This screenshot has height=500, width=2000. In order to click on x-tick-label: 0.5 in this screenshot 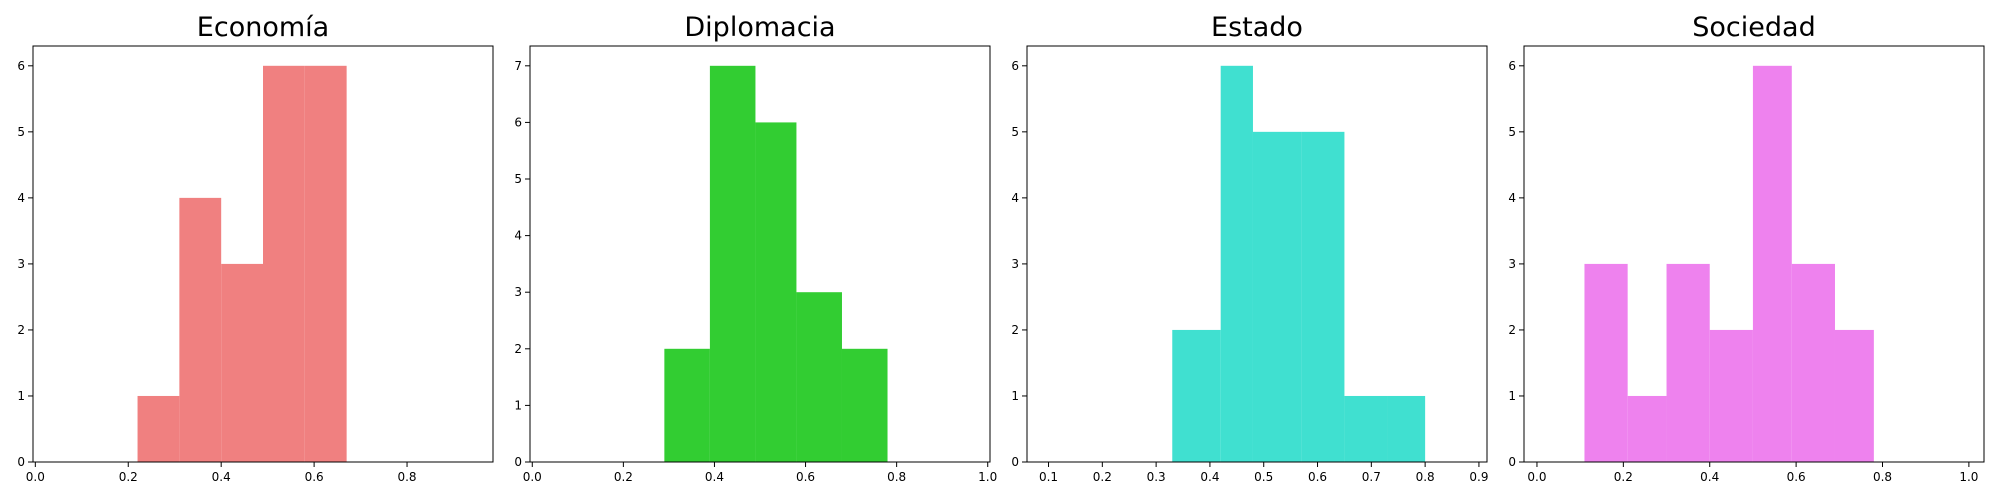, I will do `click(1263, 477)`.